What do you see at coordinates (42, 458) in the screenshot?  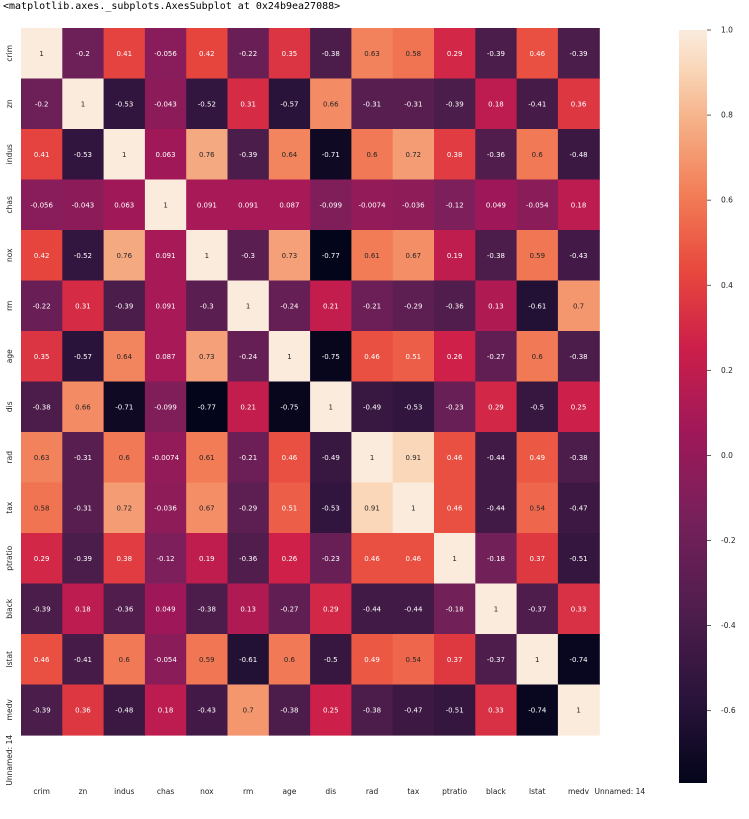 I see `cell-value-label: 0.63` at bounding box center [42, 458].